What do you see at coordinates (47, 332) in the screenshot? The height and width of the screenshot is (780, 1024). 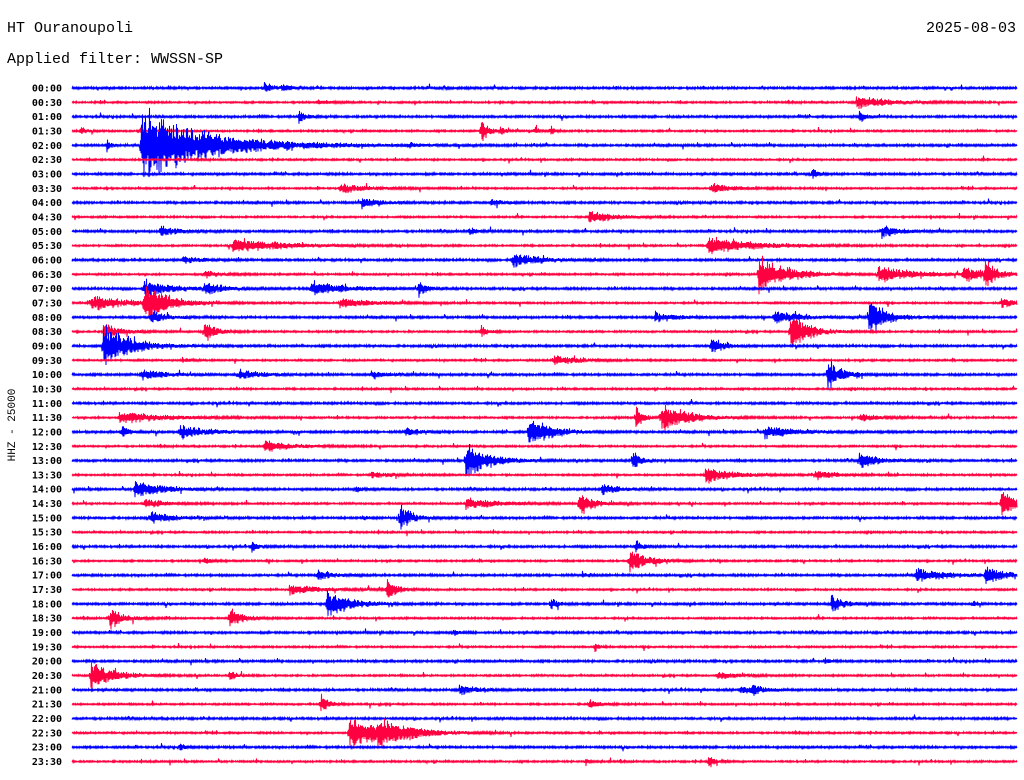 I see `row-time-label: 08:30` at bounding box center [47, 332].